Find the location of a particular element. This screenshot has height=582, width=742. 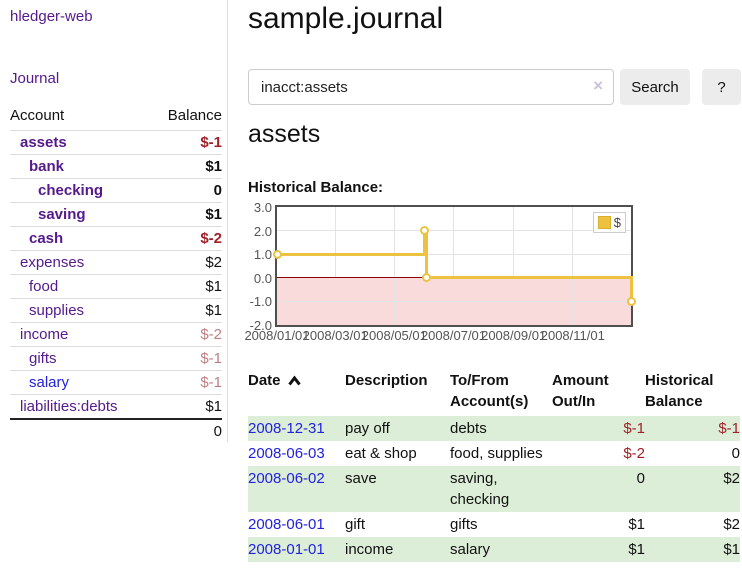

y-tick-label: -1.0 is located at coordinates (260, 302).